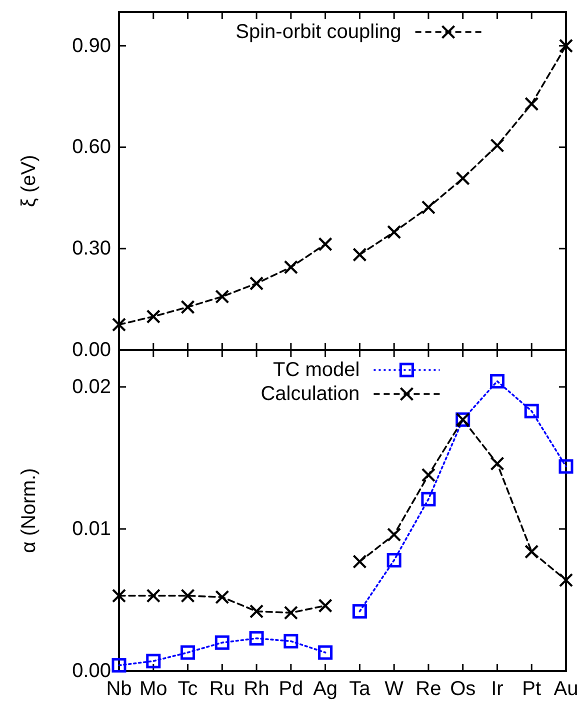 This screenshot has width=586, height=707. I want to click on y-tick-label: 0.02, so click(91, 387).